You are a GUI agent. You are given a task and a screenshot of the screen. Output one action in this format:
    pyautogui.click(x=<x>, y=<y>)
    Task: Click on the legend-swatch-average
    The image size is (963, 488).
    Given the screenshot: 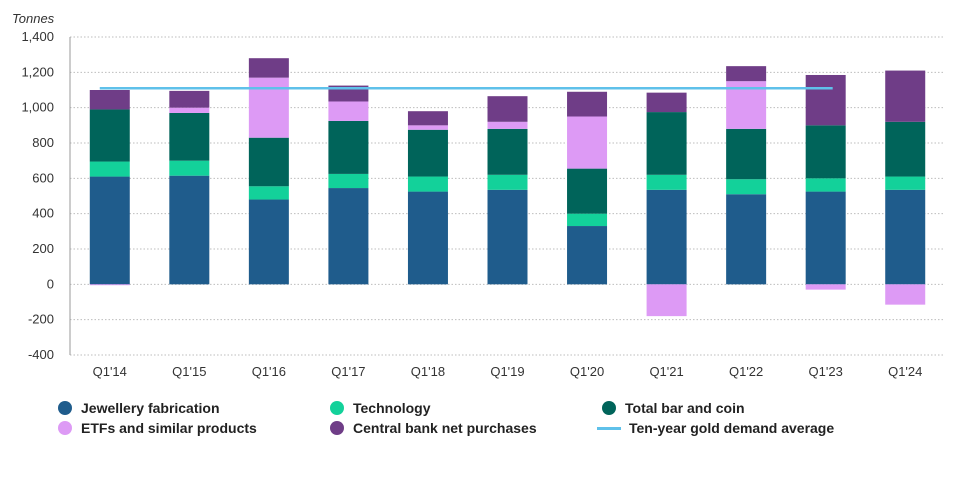 What is the action you would take?
    pyautogui.click(x=609, y=428)
    